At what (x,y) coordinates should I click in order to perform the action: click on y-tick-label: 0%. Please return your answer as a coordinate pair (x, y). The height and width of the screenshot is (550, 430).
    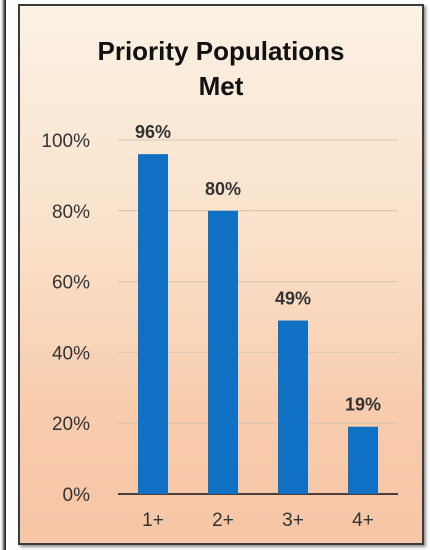
    Looking at the image, I should click on (77, 495).